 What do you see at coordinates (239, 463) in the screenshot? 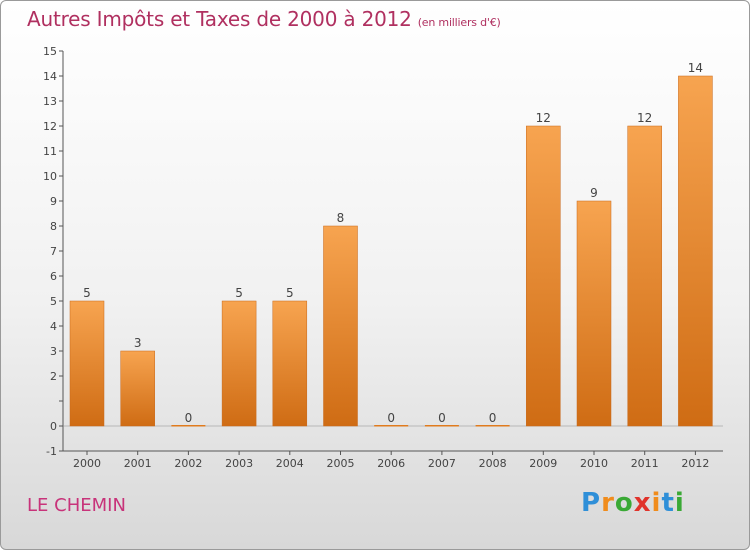
I see `x-tick-label: 2003` at bounding box center [239, 463].